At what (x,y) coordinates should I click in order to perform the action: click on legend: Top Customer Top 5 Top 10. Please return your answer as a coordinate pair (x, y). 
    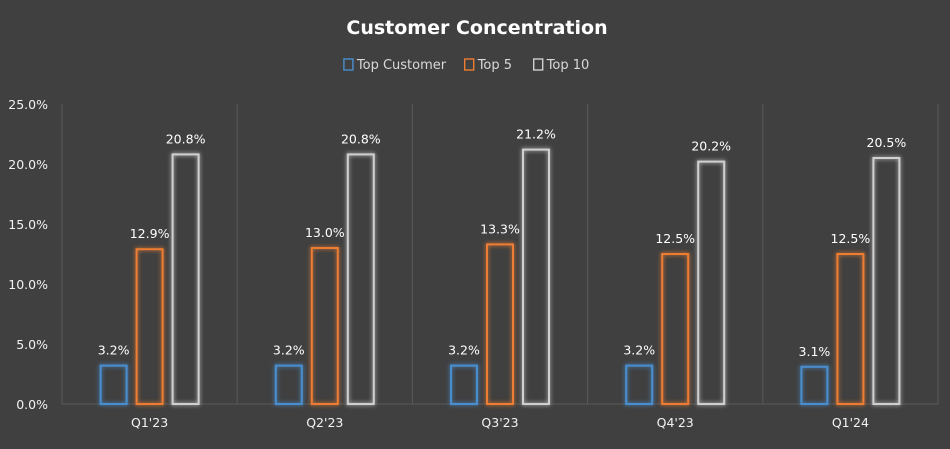
    Looking at the image, I should click on (466, 65).